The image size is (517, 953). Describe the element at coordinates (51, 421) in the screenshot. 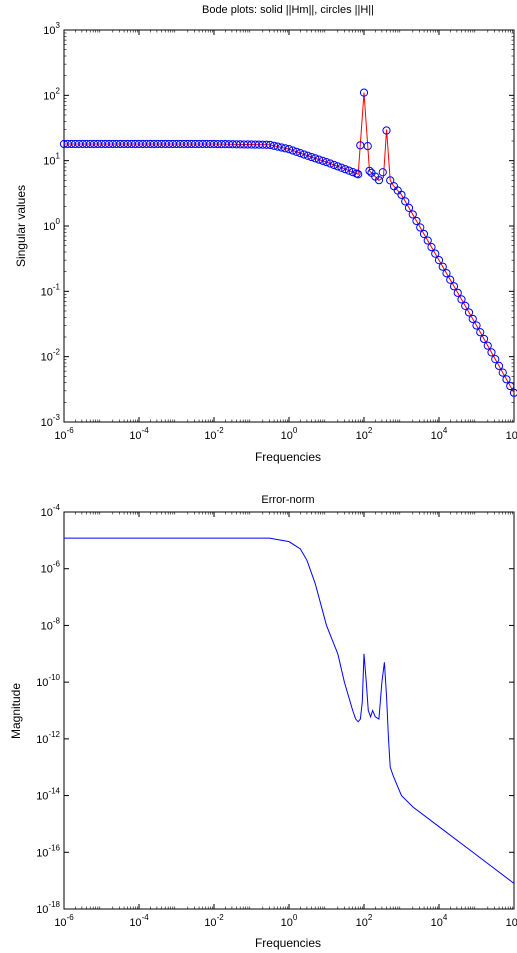

I see `bode-ytick-label: 10⁻³` at that location.